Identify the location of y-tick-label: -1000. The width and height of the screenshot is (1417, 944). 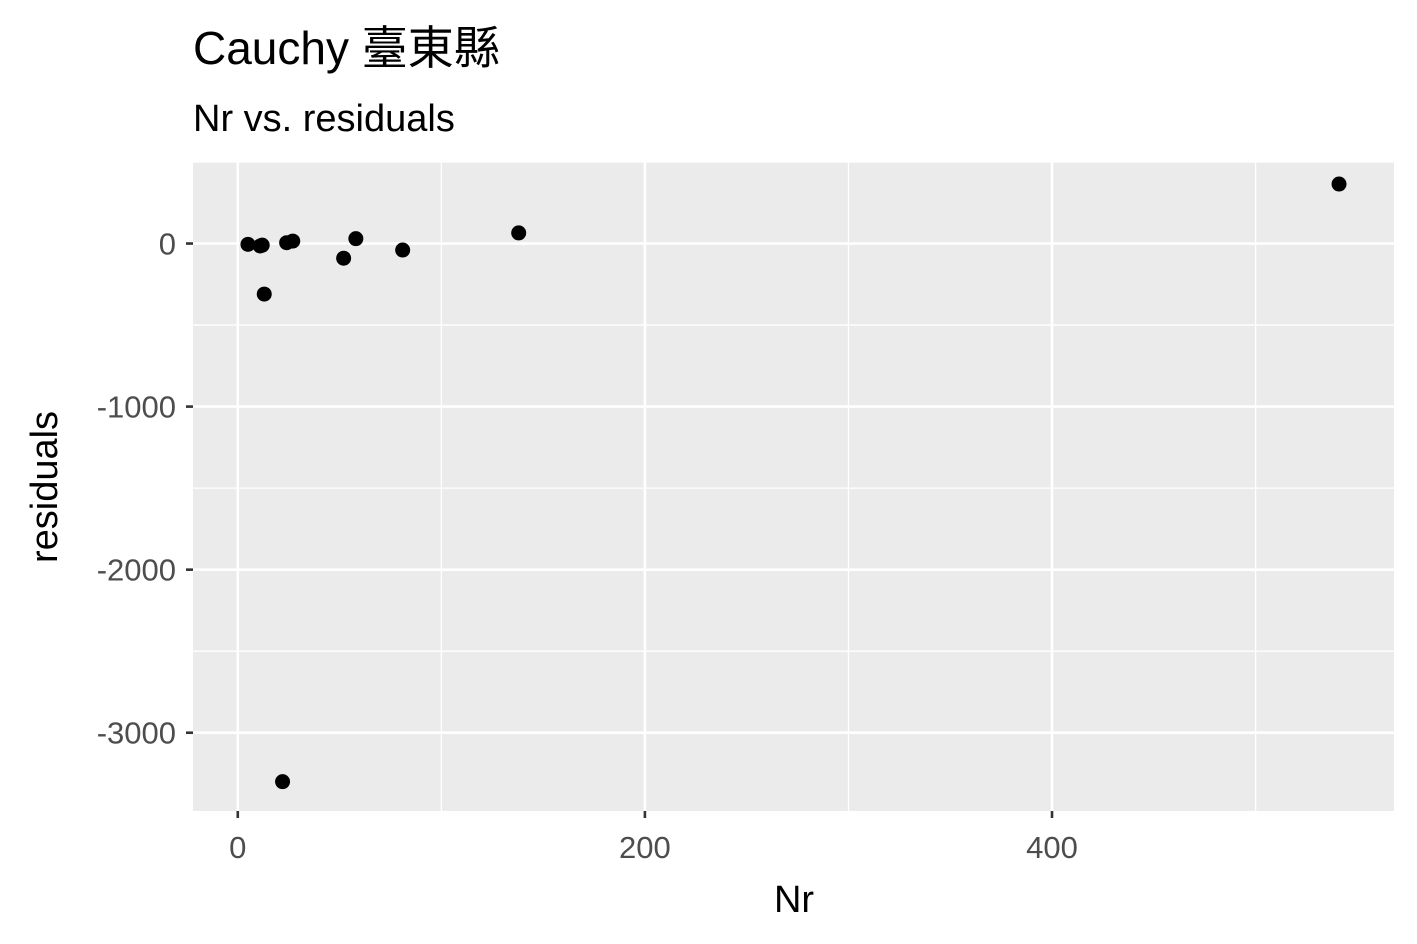
(136, 407).